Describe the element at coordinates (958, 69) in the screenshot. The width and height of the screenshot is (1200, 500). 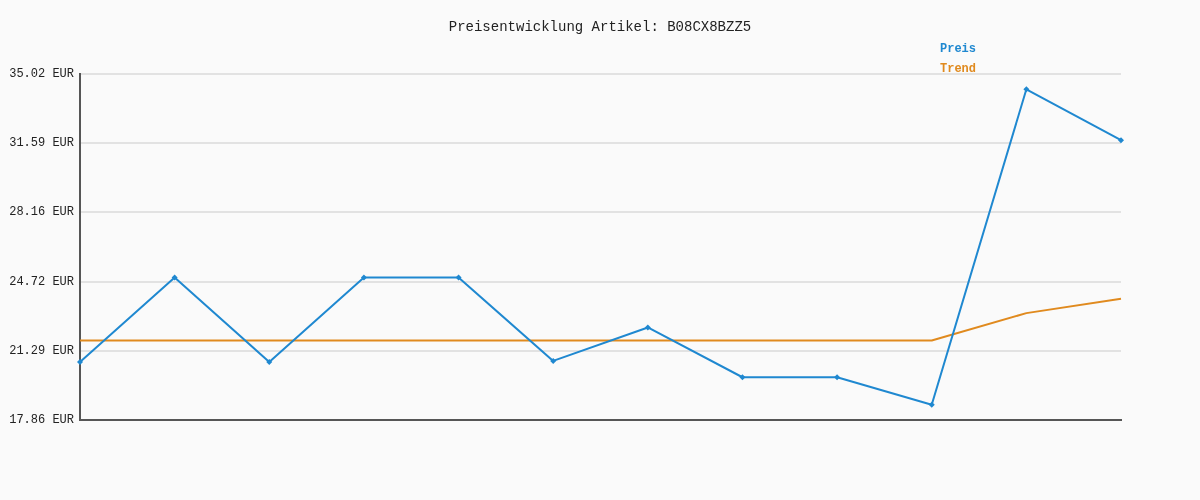
I see `text: Trend` at that location.